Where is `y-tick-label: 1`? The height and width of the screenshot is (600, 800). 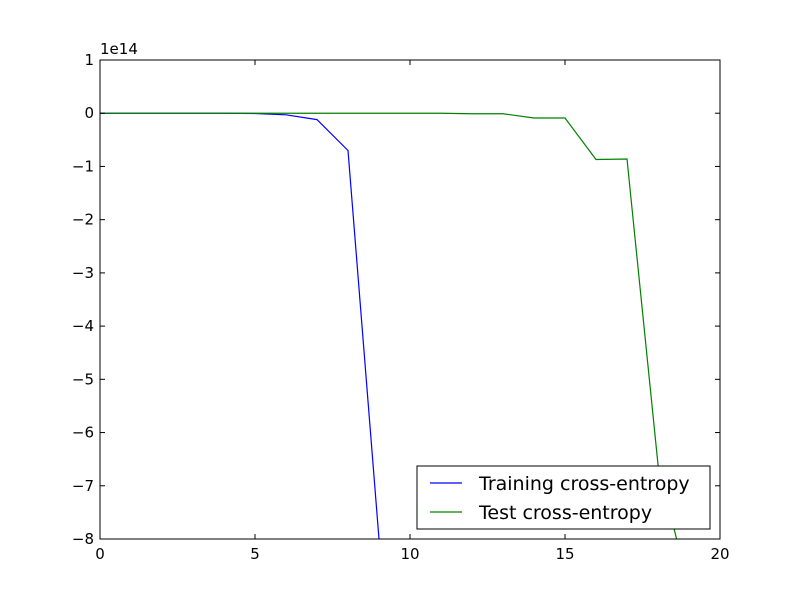
y-tick-label: 1 is located at coordinates (89, 60).